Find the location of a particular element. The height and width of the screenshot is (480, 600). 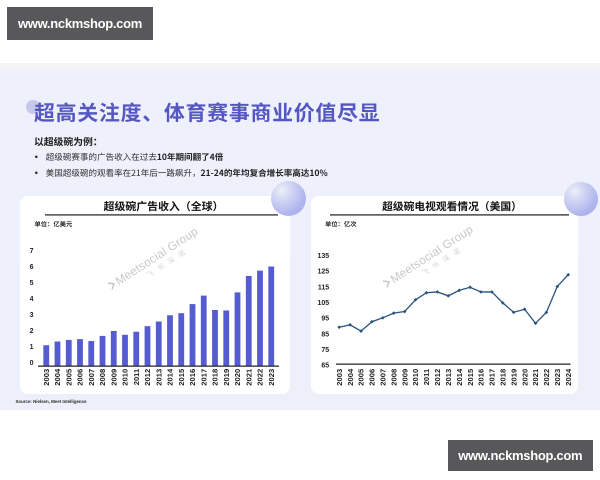

svg-text: 7 is located at coordinates (32, 251).